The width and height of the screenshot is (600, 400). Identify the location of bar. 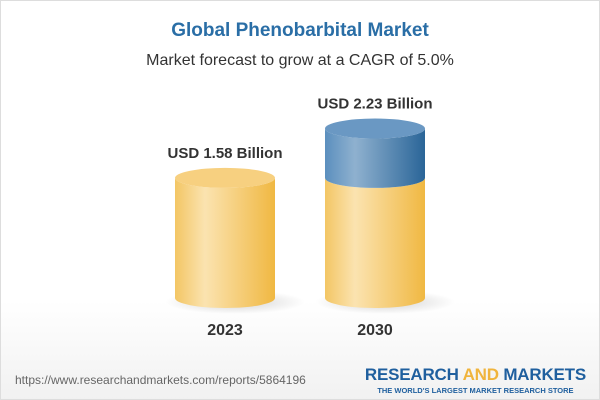
(225, 242).